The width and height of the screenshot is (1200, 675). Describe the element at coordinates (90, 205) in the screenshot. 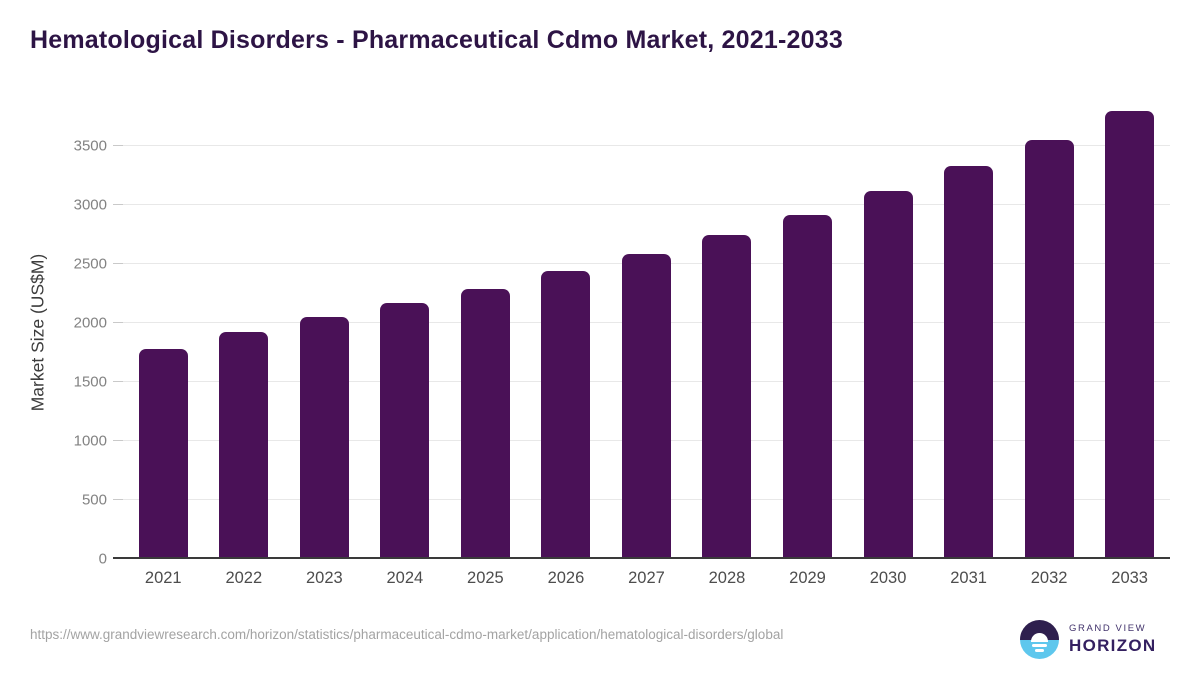

I see `y-tick-label: 3000` at that location.